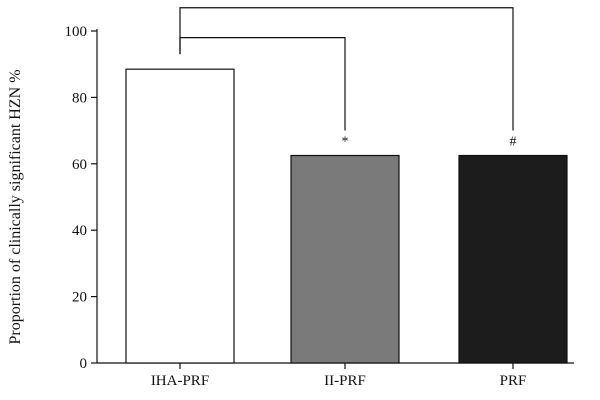  Describe the element at coordinates (79, 98) in the screenshot. I see `y-tick-label: 80` at that location.